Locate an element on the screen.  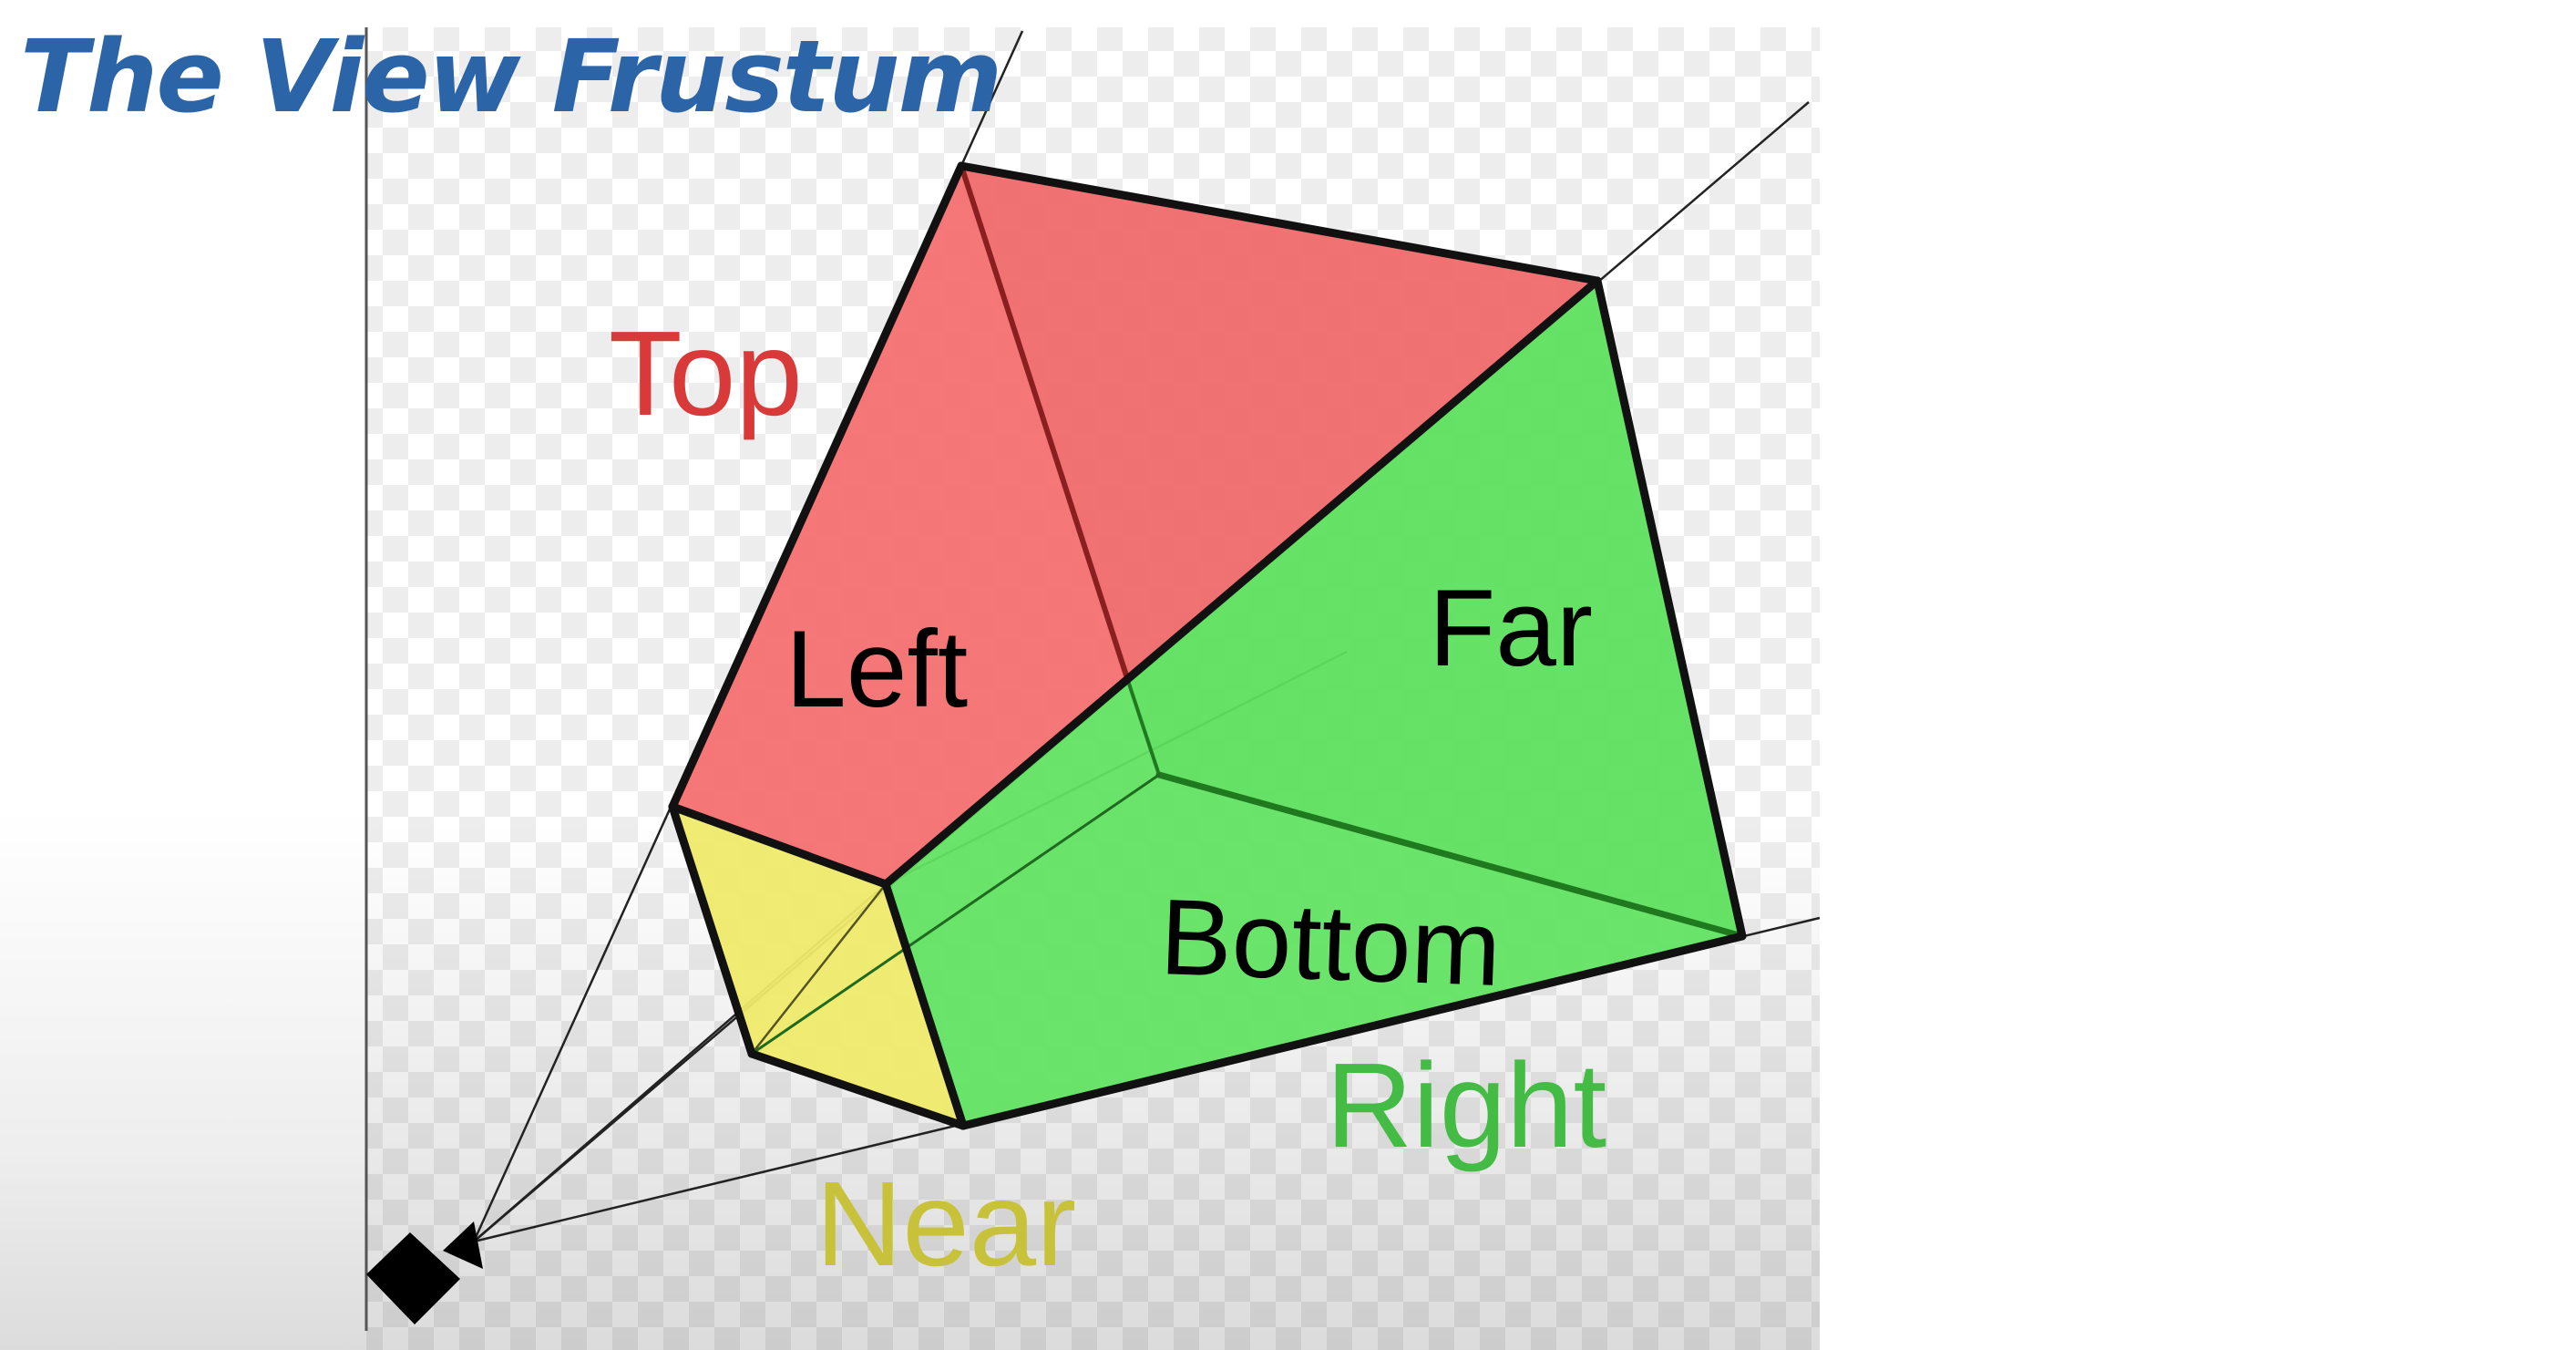
near-face is located at coordinates (818, 966).